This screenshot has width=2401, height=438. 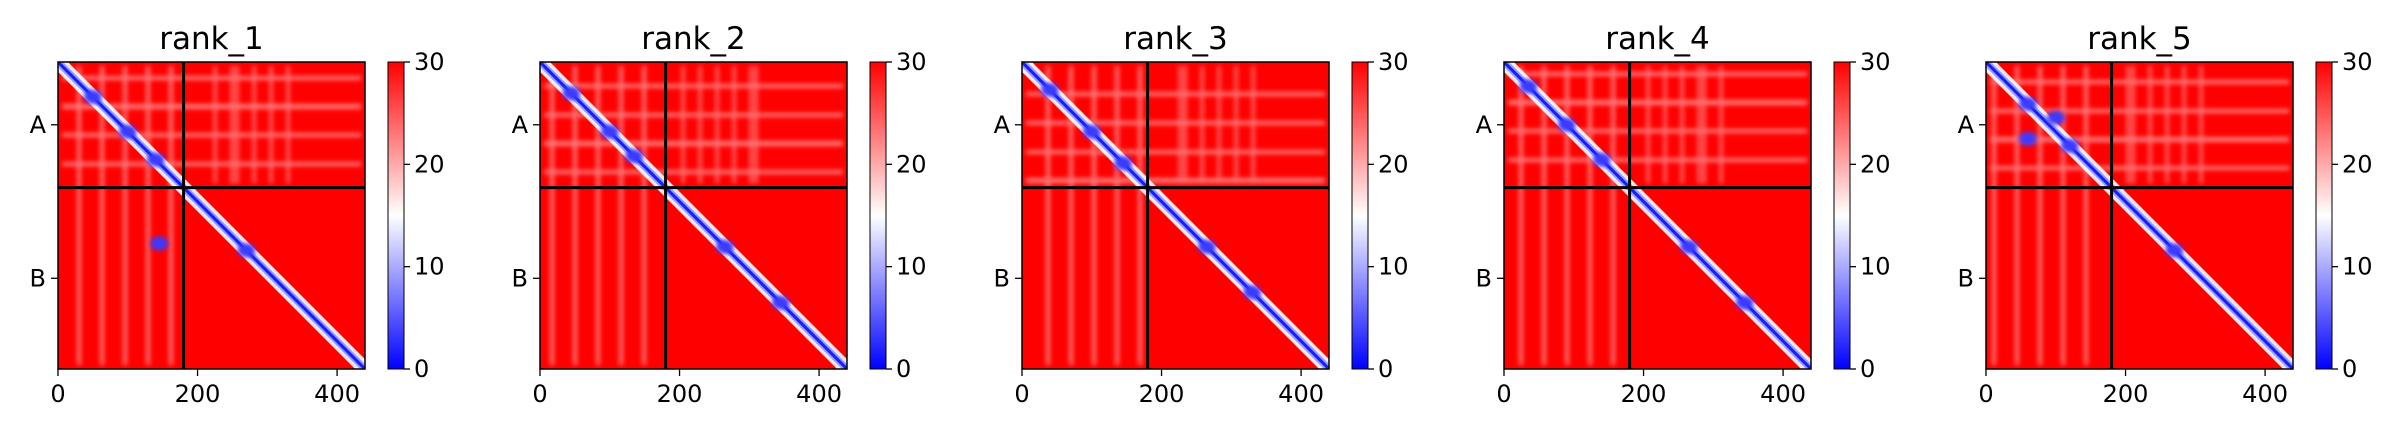 What do you see at coordinates (211, 39) in the screenshot?
I see `panel-title: rank_1` at bounding box center [211, 39].